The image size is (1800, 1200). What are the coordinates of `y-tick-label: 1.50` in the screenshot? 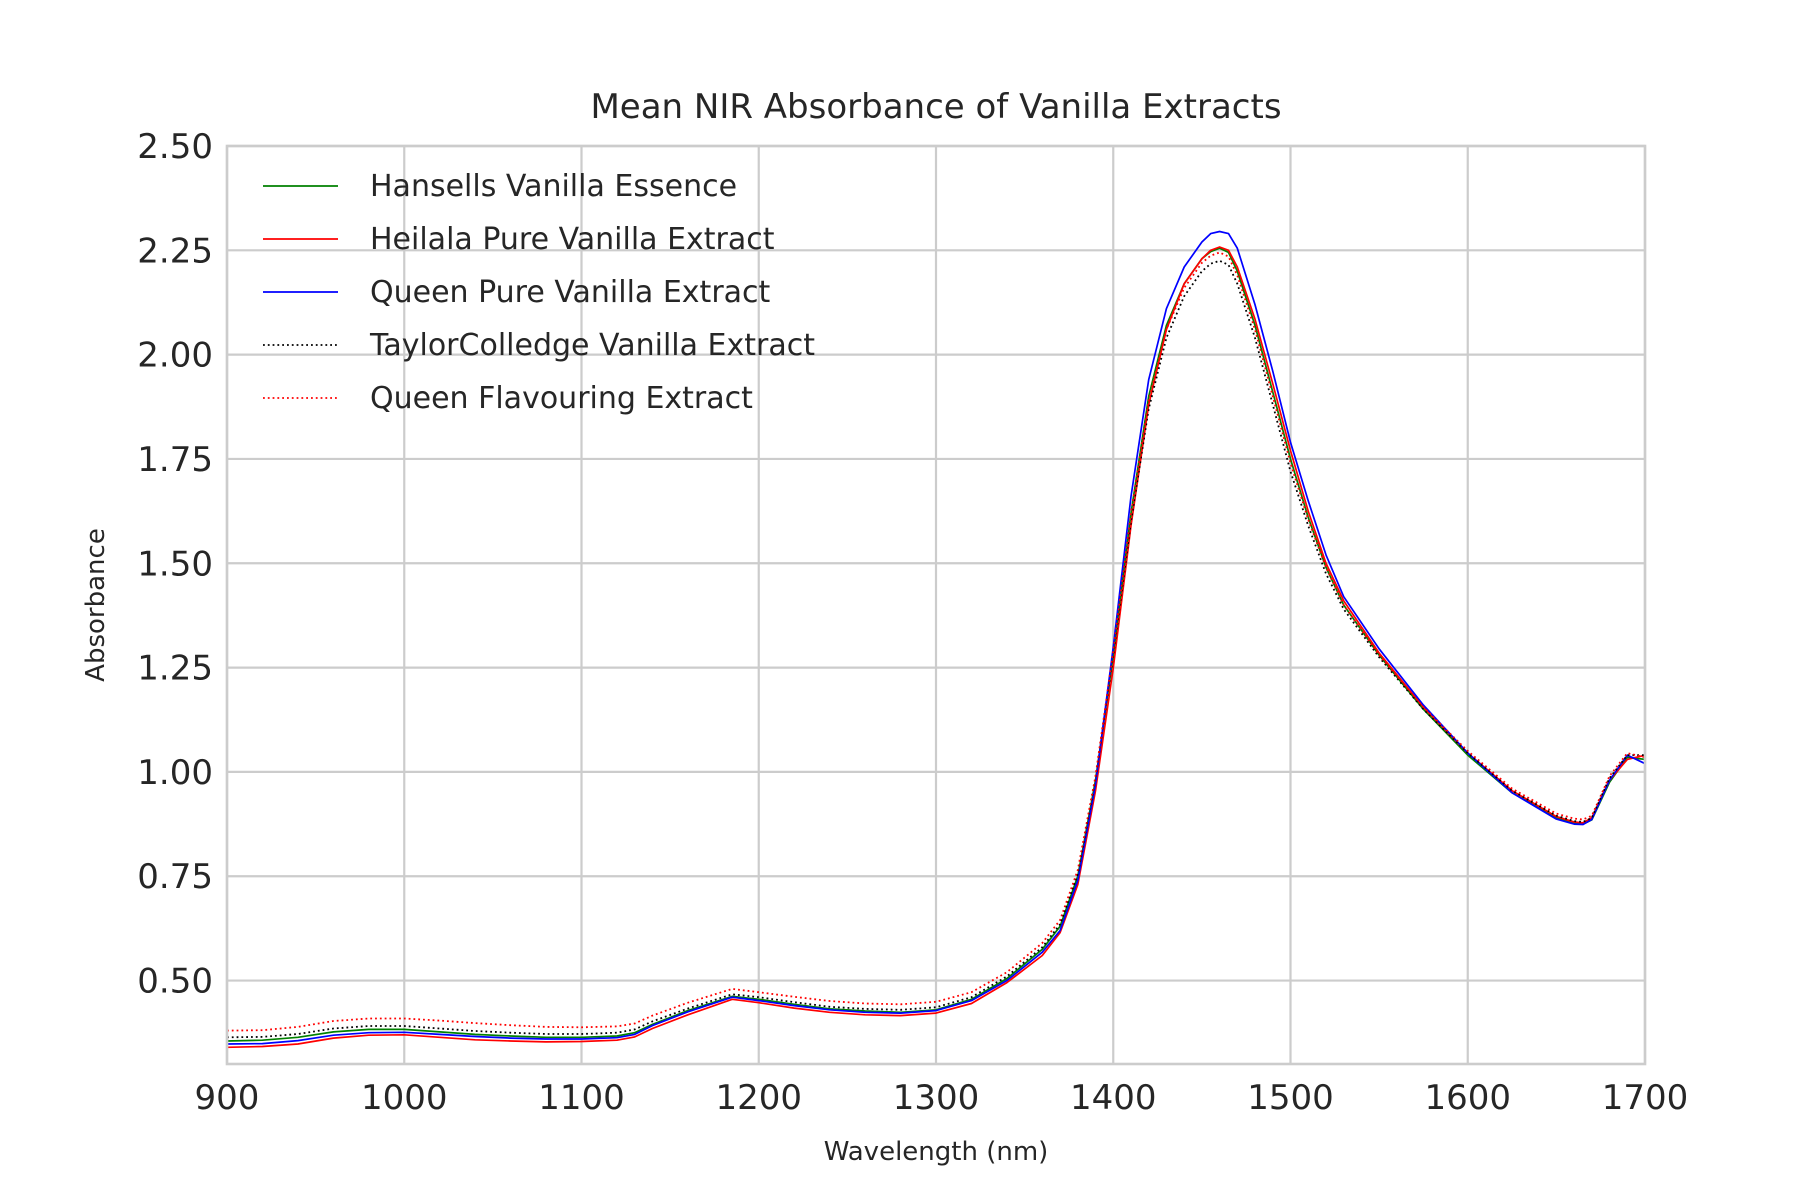 It's located at (175, 564).